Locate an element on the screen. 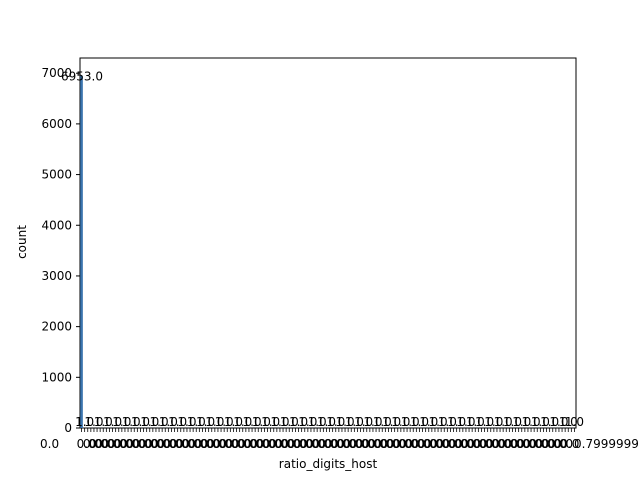 This screenshot has height=484, width=640. right-edge-value-label: 1.0 is located at coordinates (574, 422).